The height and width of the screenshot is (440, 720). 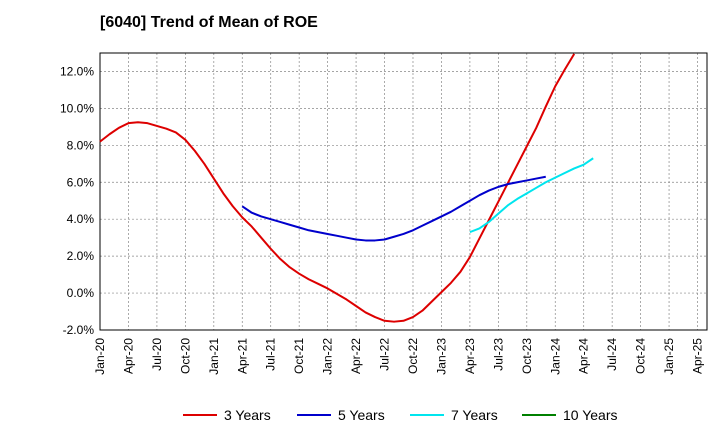 What do you see at coordinates (698, 356) in the screenshot?
I see `x-tick-label: Apr-25` at bounding box center [698, 356].